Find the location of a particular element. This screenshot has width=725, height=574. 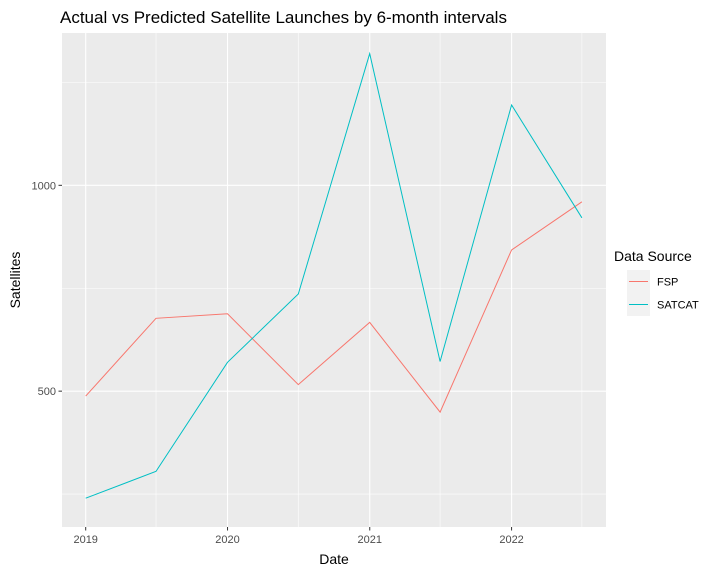

x-axis-title: Date is located at coordinates (334, 559).